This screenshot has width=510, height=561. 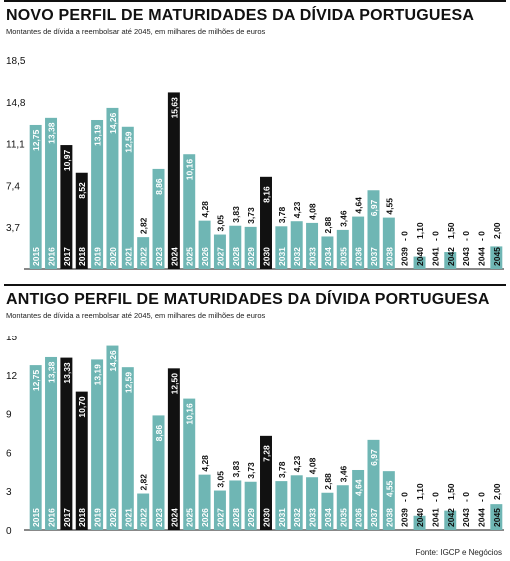 I want to click on source-note: Fonte: IGCP e Negócios, so click(x=458, y=552).